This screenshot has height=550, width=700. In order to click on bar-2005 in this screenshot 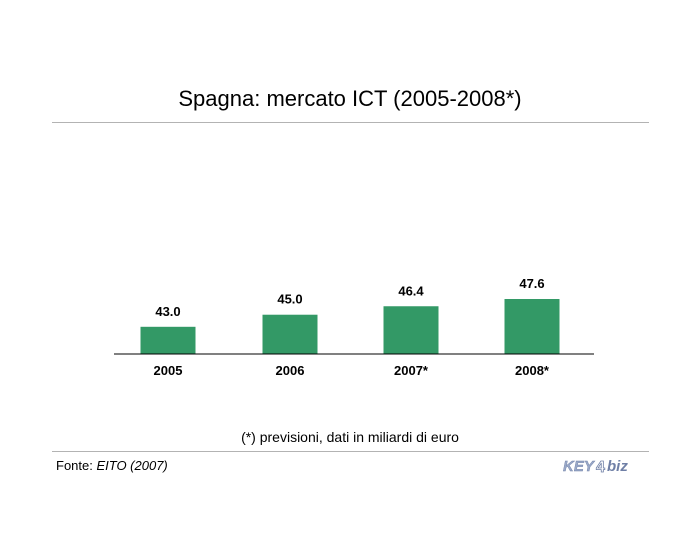, I will do `click(168, 340)`.